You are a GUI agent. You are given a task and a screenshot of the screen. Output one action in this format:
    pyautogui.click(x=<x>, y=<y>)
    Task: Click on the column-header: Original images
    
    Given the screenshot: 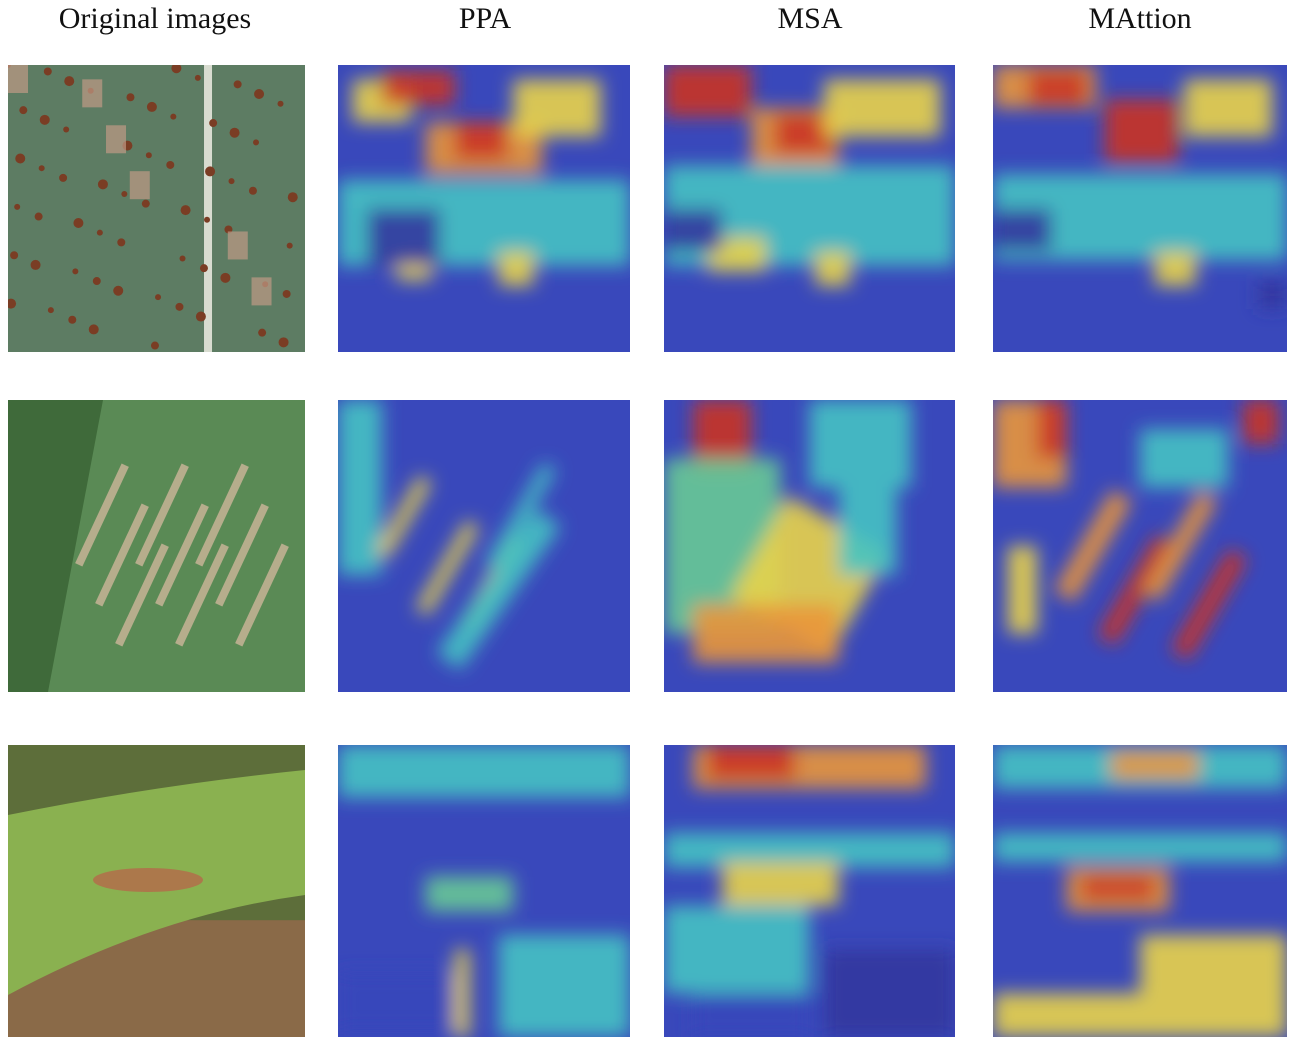 What is the action you would take?
    pyautogui.click(x=155, y=18)
    